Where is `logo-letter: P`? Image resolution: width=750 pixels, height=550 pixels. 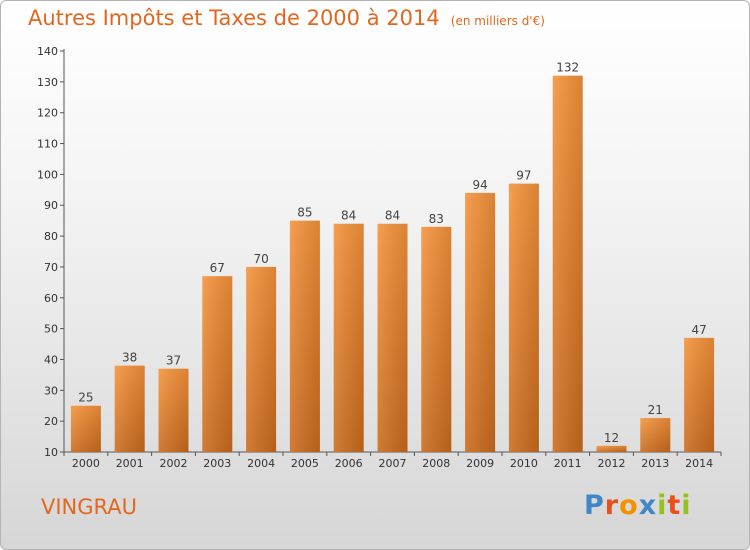
logo-letter: P is located at coordinates (594, 505).